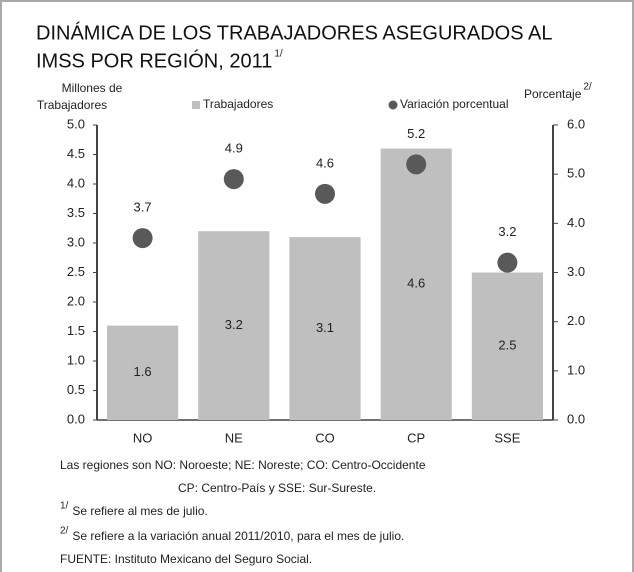 The width and height of the screenshot is (634, 572). Describe the element at coordinates (76, 389) in the screenshot. I see `y-tick-label: 0.5` at that location.